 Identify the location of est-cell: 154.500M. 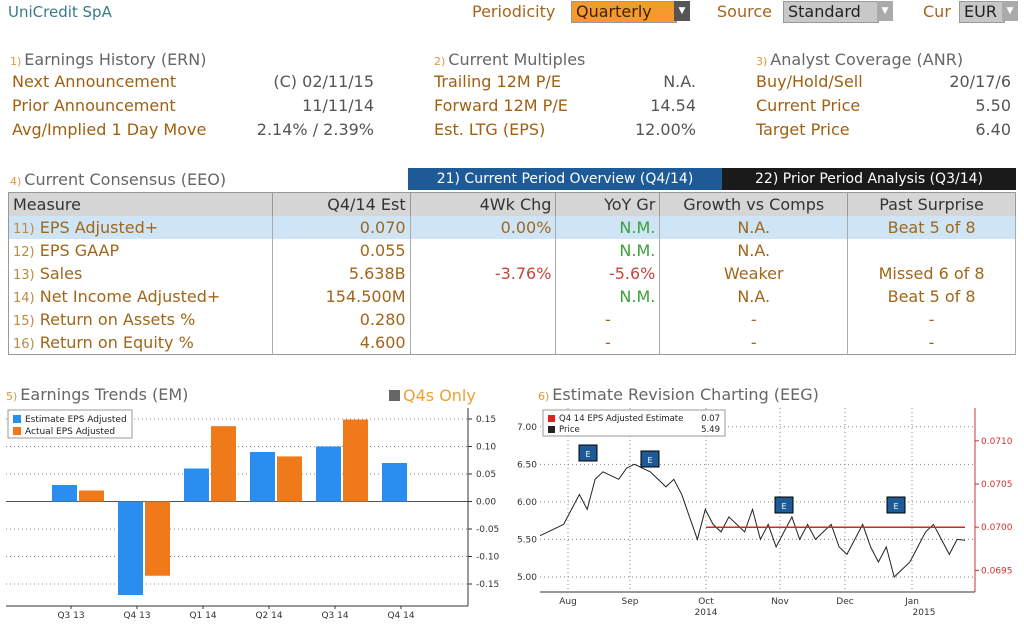
(341, 296).